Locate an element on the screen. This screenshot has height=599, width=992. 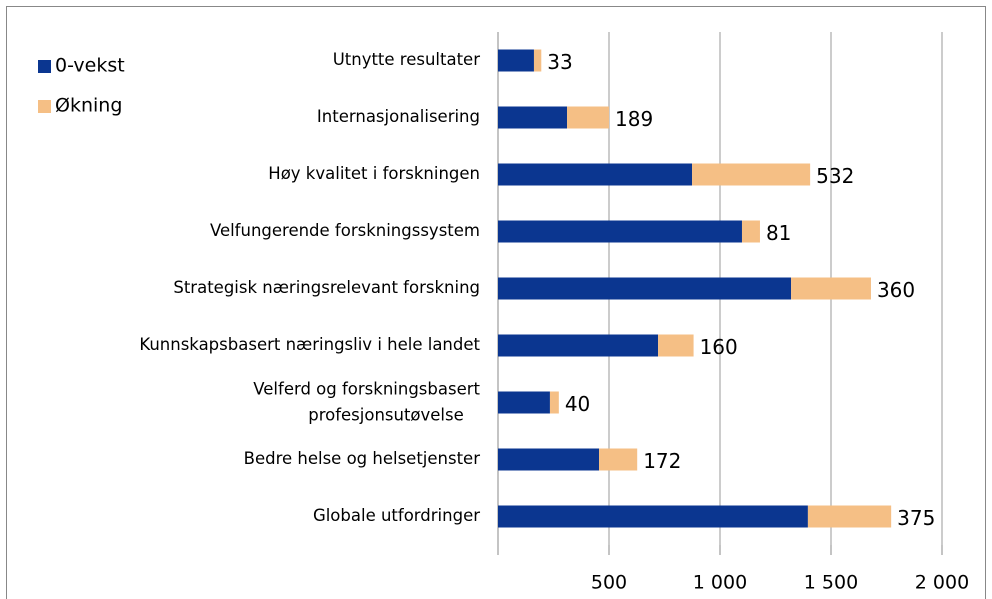
data-label: 81 is located at coordinates (778, 233).